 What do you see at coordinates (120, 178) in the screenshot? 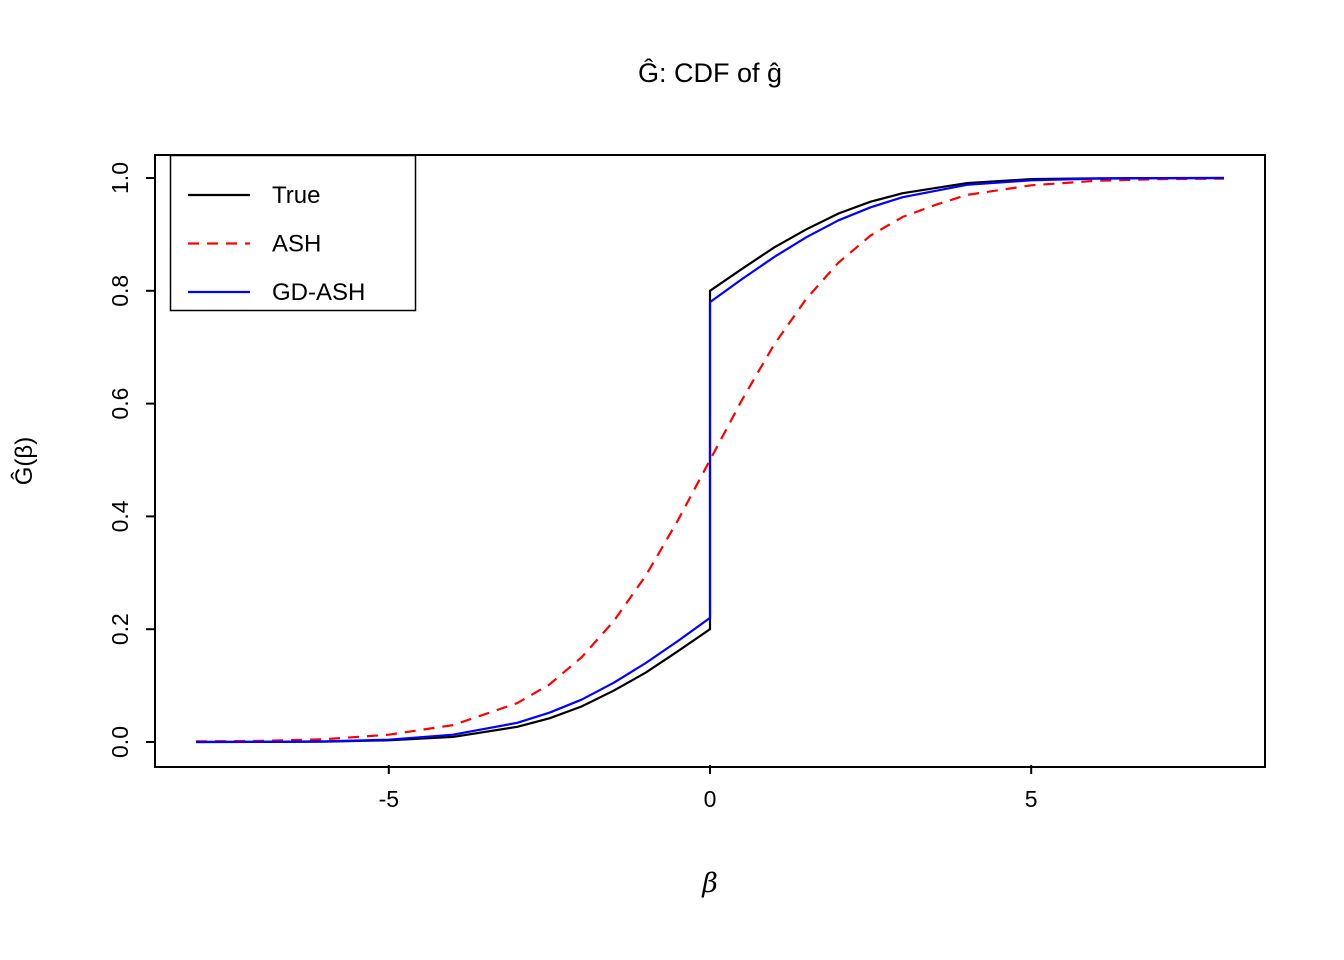
I see `y-tick-label: 1.0` at bounding box center [120, 178].